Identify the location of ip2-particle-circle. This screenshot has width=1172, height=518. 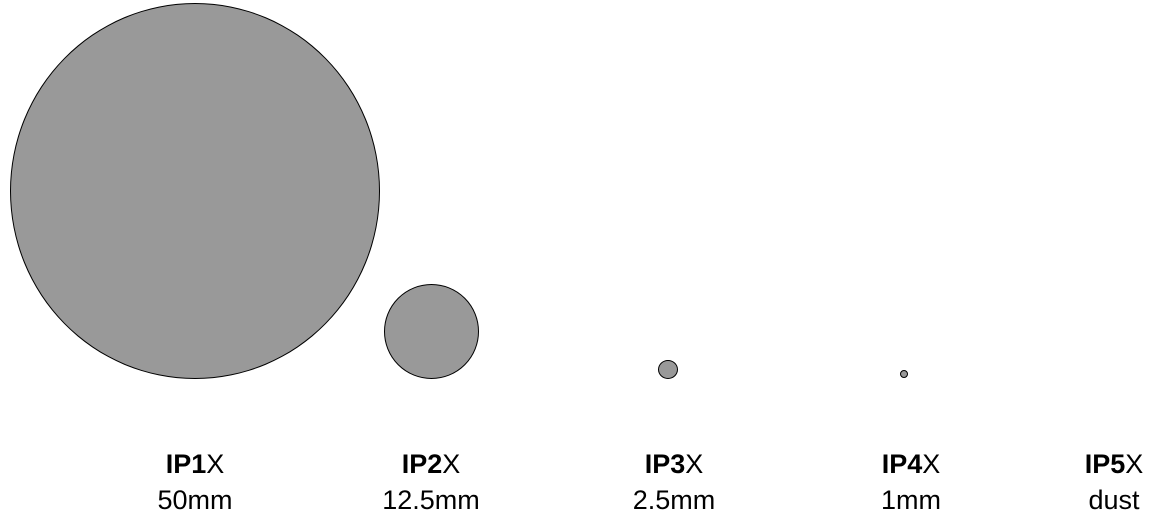
(431, 331).